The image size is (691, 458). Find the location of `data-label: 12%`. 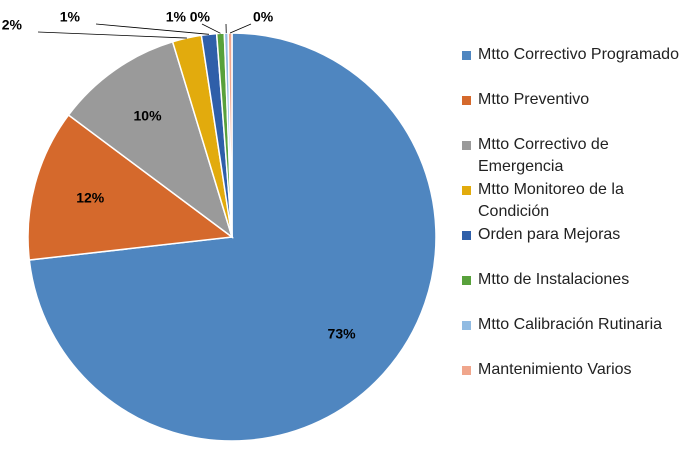

data-label: 12% is located at coordinates (90, 197).